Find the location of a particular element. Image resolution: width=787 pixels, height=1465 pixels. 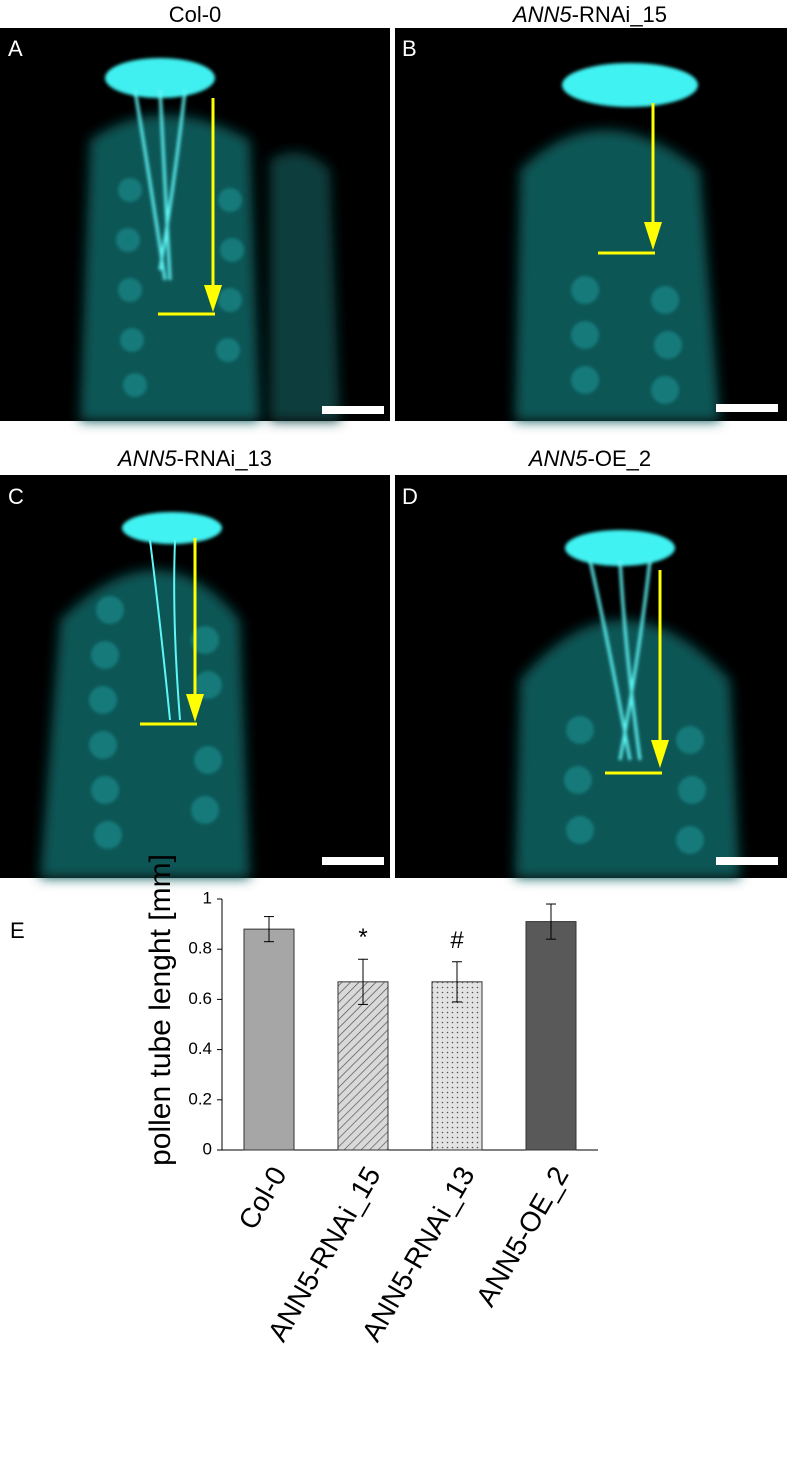

y-tick-label: 0 is located at coordinates (207, 1148).